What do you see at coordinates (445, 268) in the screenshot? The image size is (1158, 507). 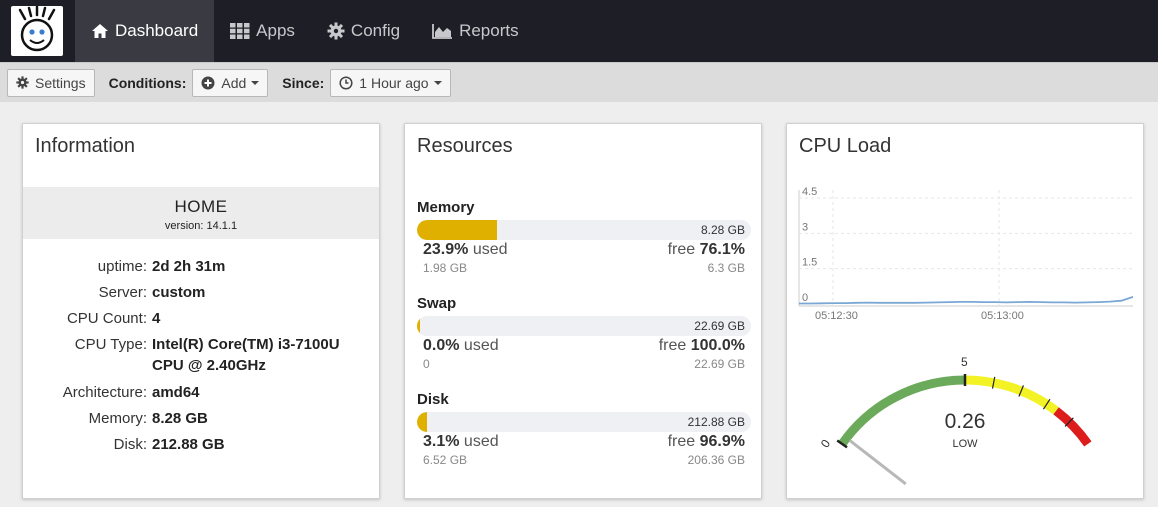 I see `resource-used-amount: 1.98 GB` at bounding box center [445, 268].